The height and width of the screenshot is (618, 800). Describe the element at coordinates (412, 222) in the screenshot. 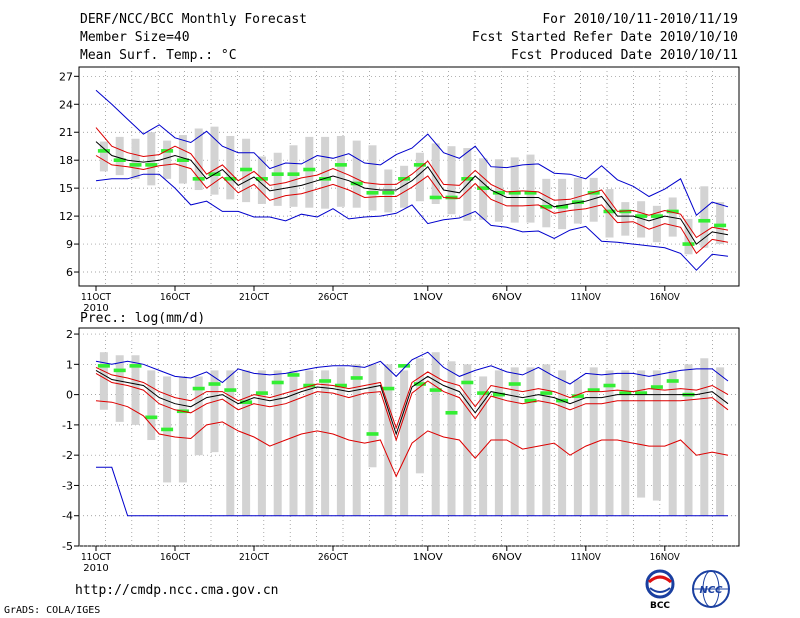

I see `series-min` at that location.